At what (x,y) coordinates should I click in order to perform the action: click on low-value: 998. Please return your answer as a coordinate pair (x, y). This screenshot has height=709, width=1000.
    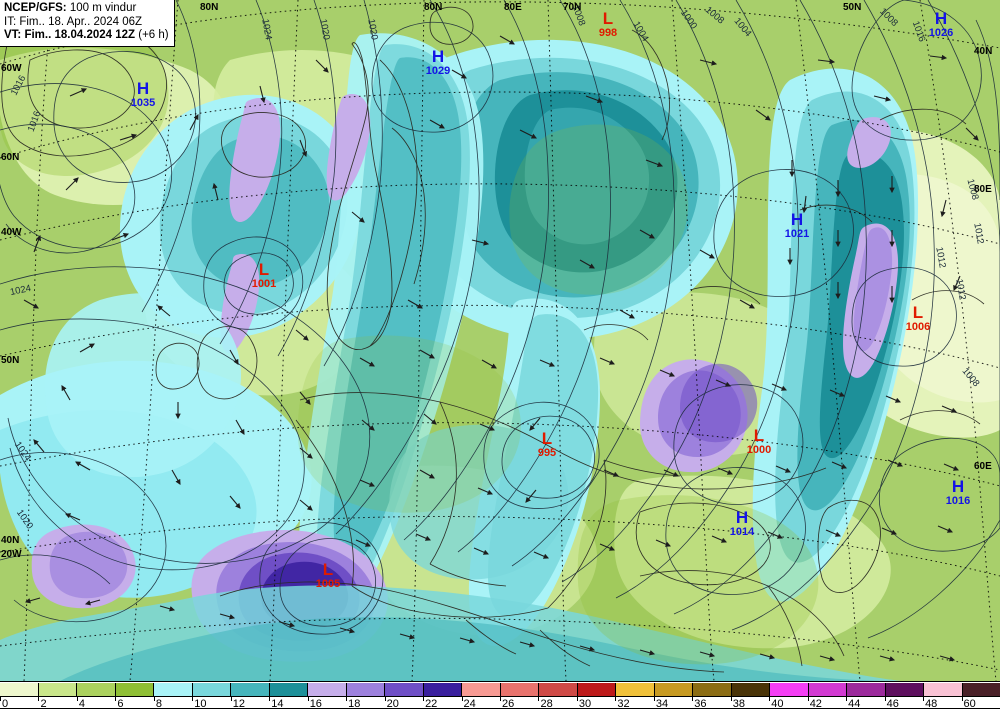
    Looking at the image, I should click on (608, 33).